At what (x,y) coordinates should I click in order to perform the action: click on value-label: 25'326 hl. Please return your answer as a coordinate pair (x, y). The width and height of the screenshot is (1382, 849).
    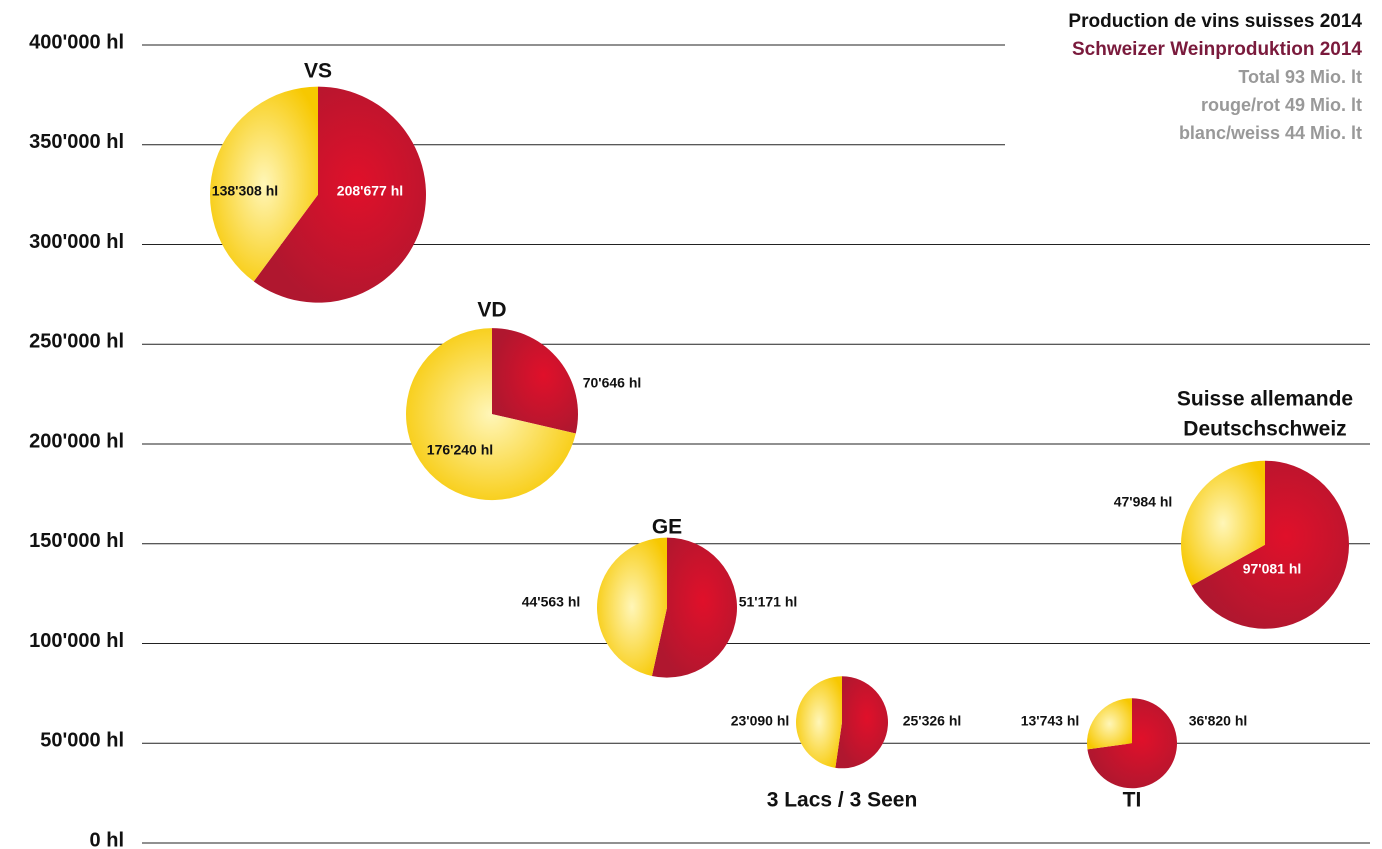
    Looking at the image, I should click on (932, 721).